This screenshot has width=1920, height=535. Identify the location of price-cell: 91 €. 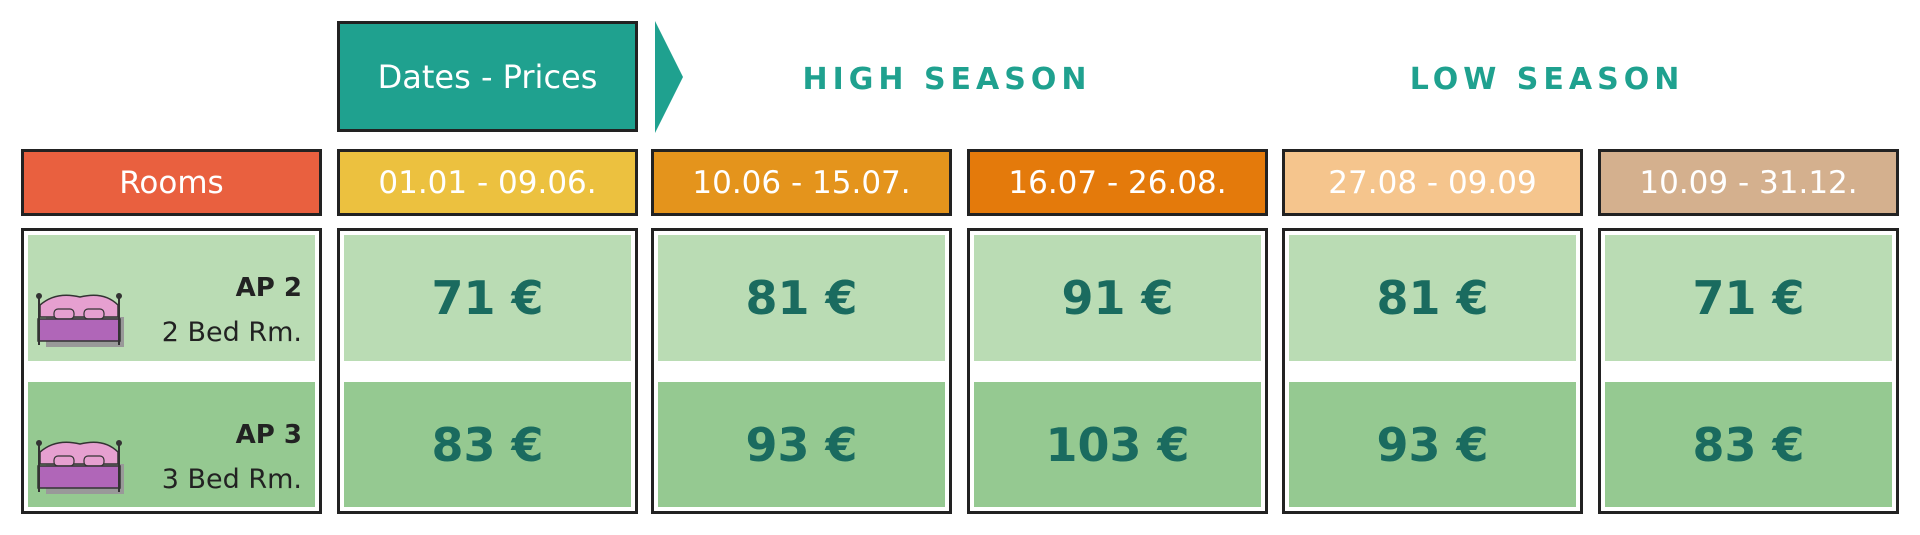
(1117, 298).